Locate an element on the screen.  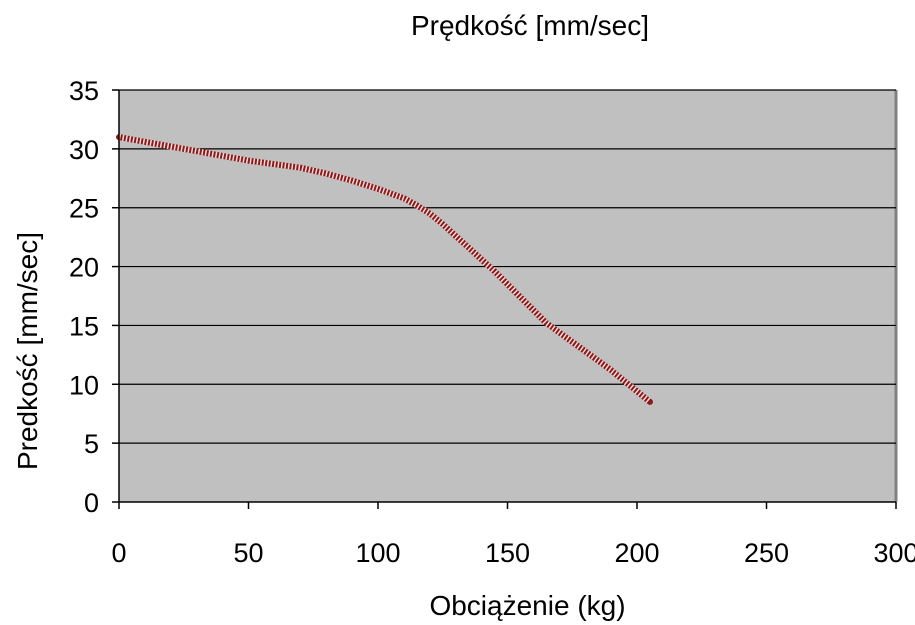
x-tick-label: 200 is located at coordinates (636, 553).